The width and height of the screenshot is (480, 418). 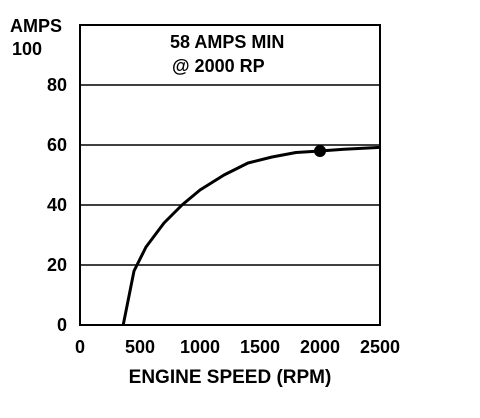 What do you see at coordinates (57, 205) in the screenshot?
I see `y-tick-label: 40` at bounding box center [57, 205].